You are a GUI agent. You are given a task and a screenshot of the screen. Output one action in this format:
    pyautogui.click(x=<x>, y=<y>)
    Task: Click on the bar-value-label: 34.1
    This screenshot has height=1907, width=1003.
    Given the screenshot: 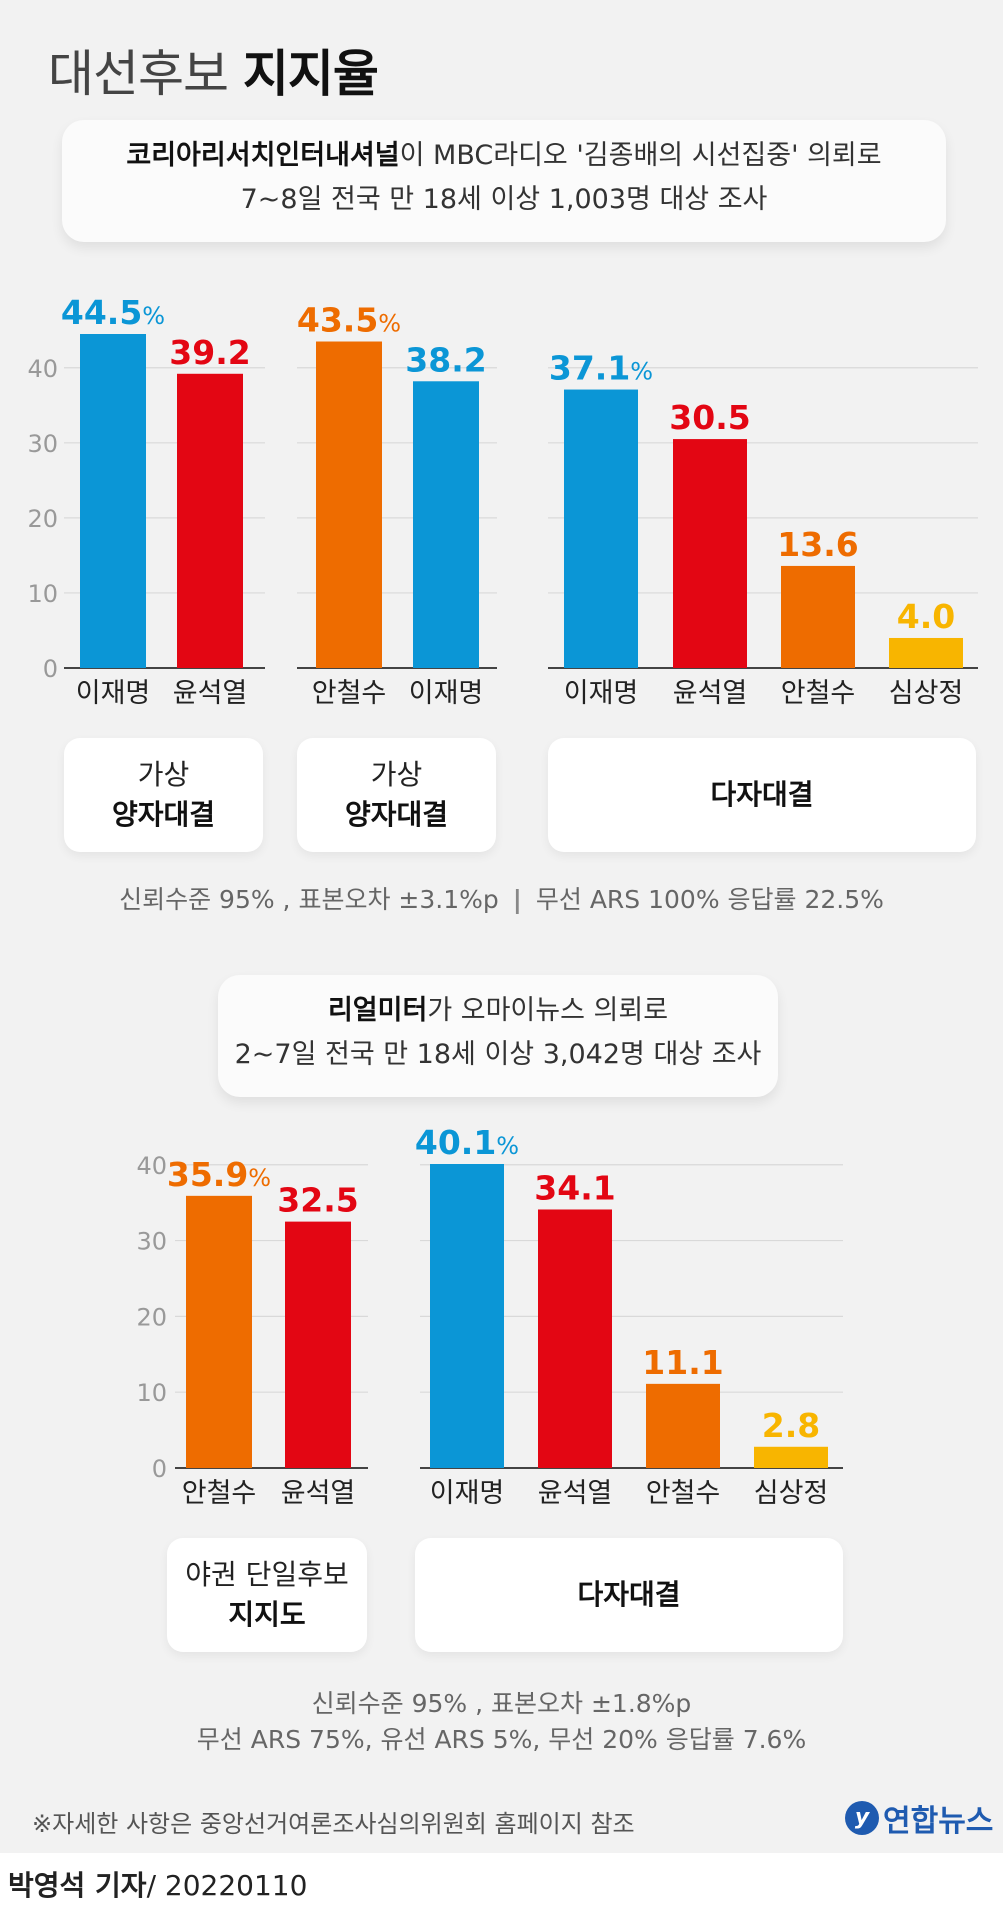 What is the action you would take?
    pyautogui.click(x=574, y=1187)
    